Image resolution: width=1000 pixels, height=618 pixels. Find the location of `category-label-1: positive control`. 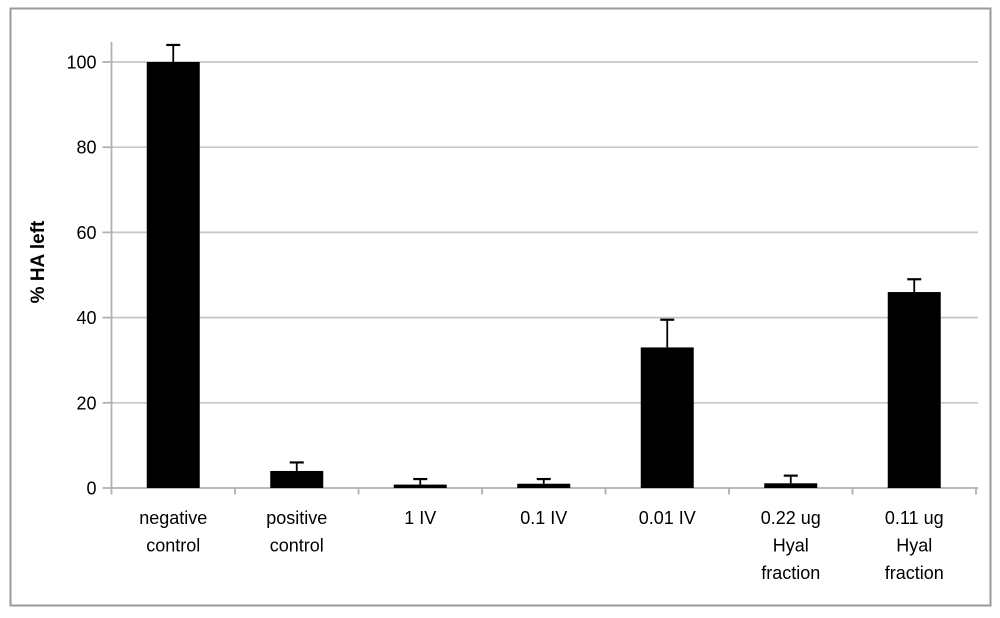

category-label-1: positive control is located at coordinates (296, 532).